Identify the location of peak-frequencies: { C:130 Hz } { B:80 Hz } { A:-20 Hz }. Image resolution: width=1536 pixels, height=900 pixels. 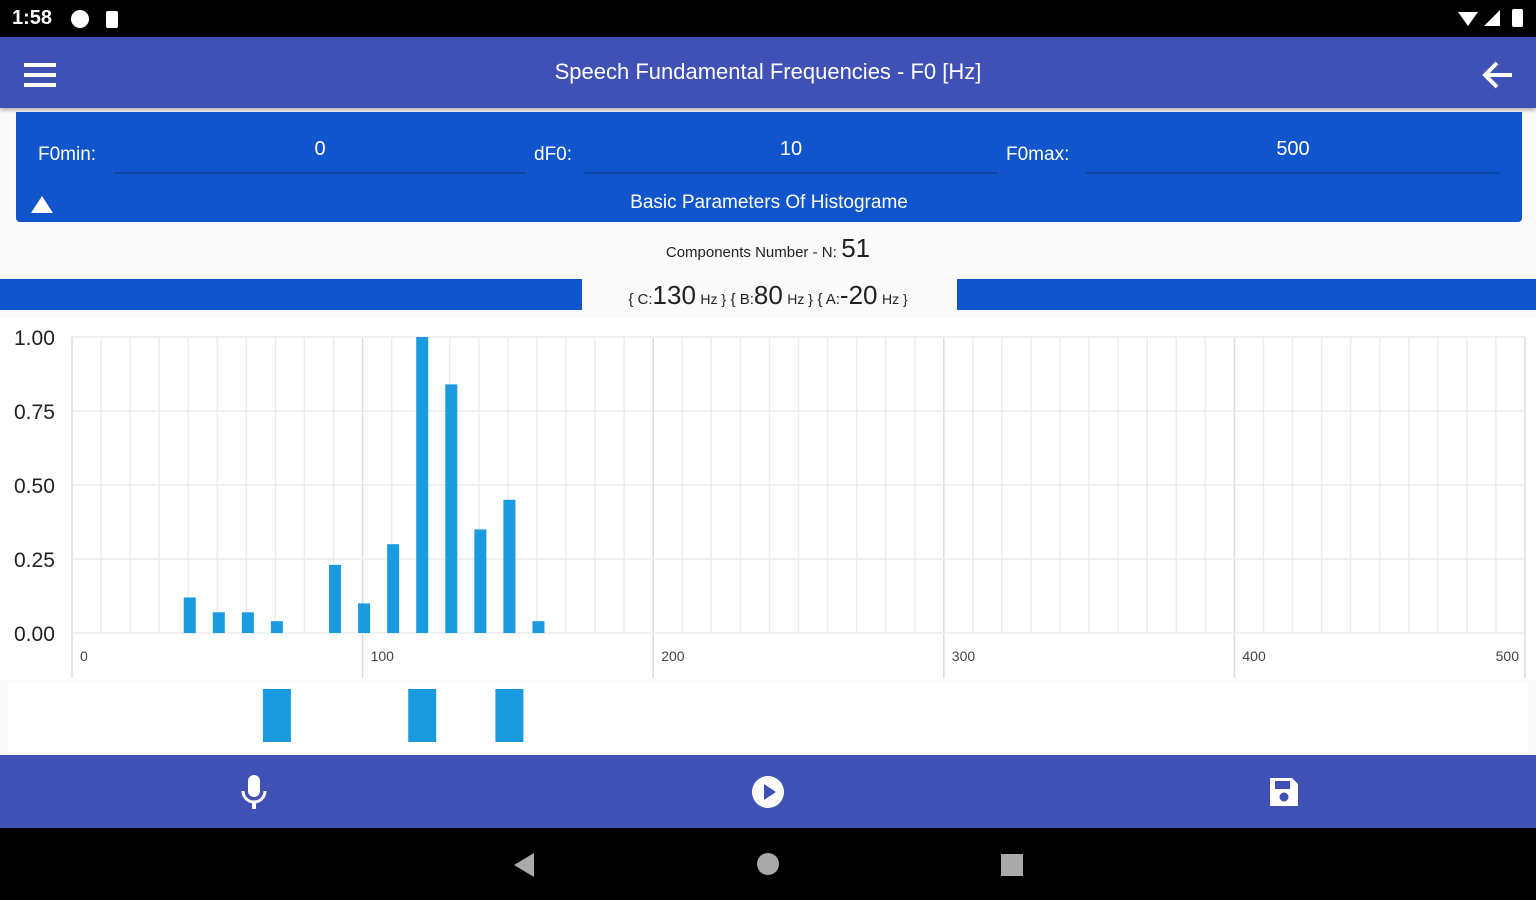
(768, 295).